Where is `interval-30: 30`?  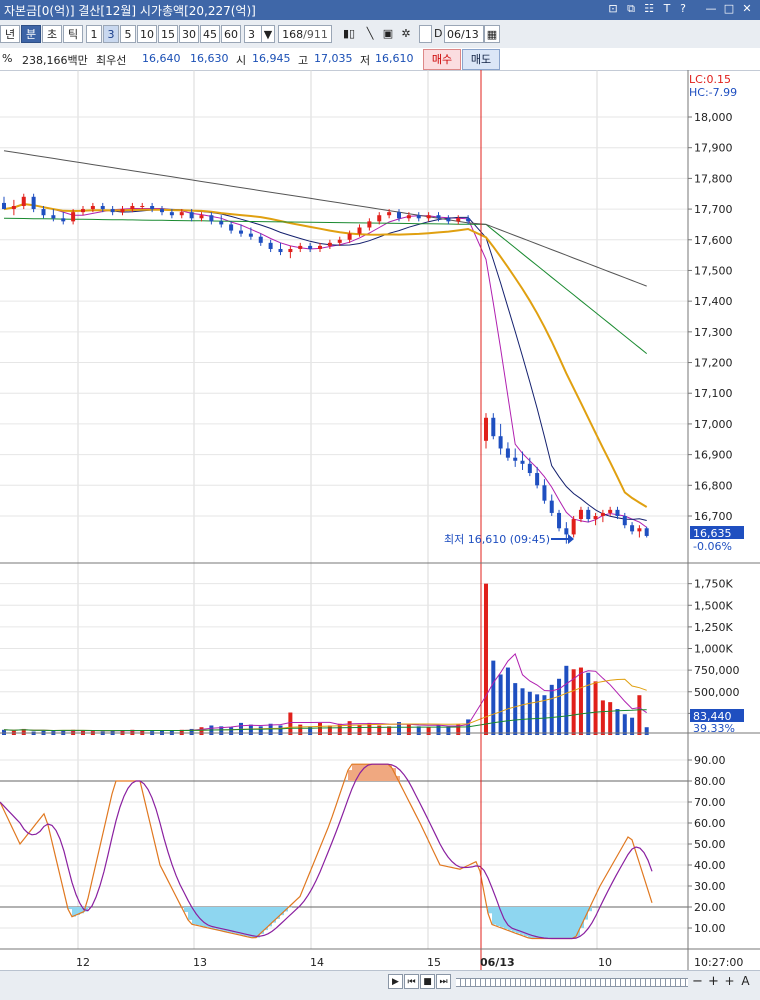 interval-30: 30 is located at coordinates (189, 34).